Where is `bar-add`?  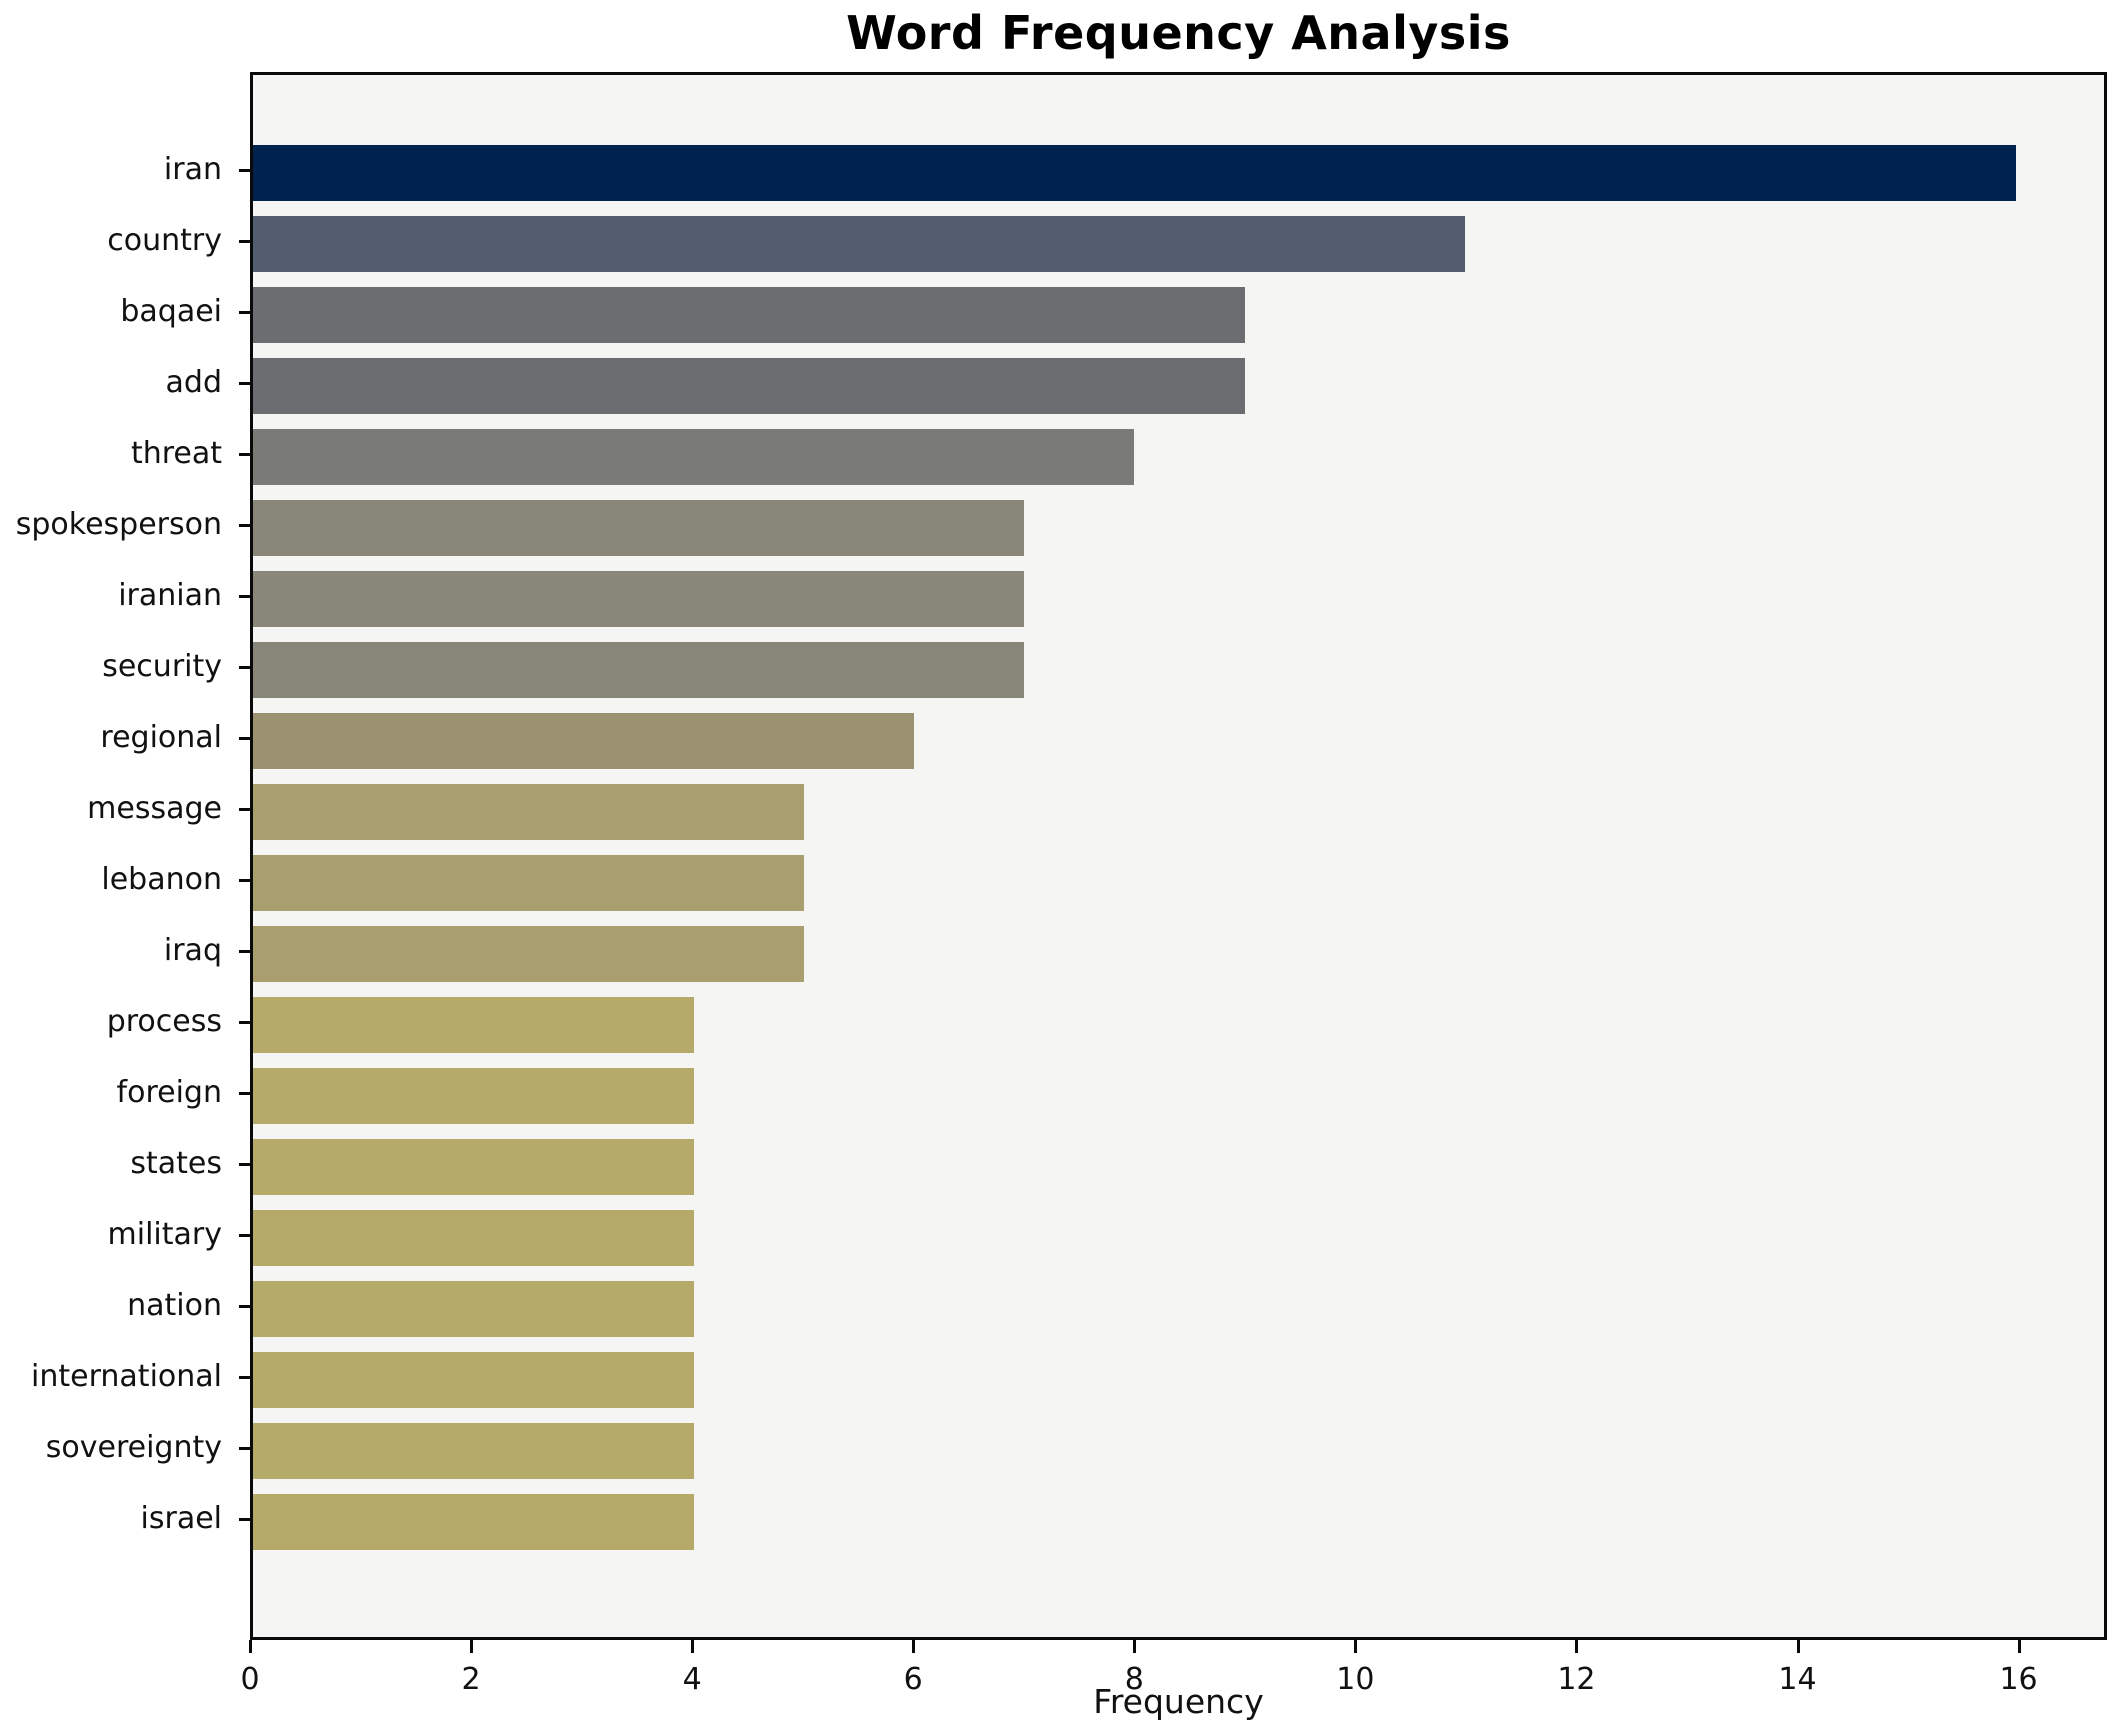 bar-add is located at coordinates (749, 386).